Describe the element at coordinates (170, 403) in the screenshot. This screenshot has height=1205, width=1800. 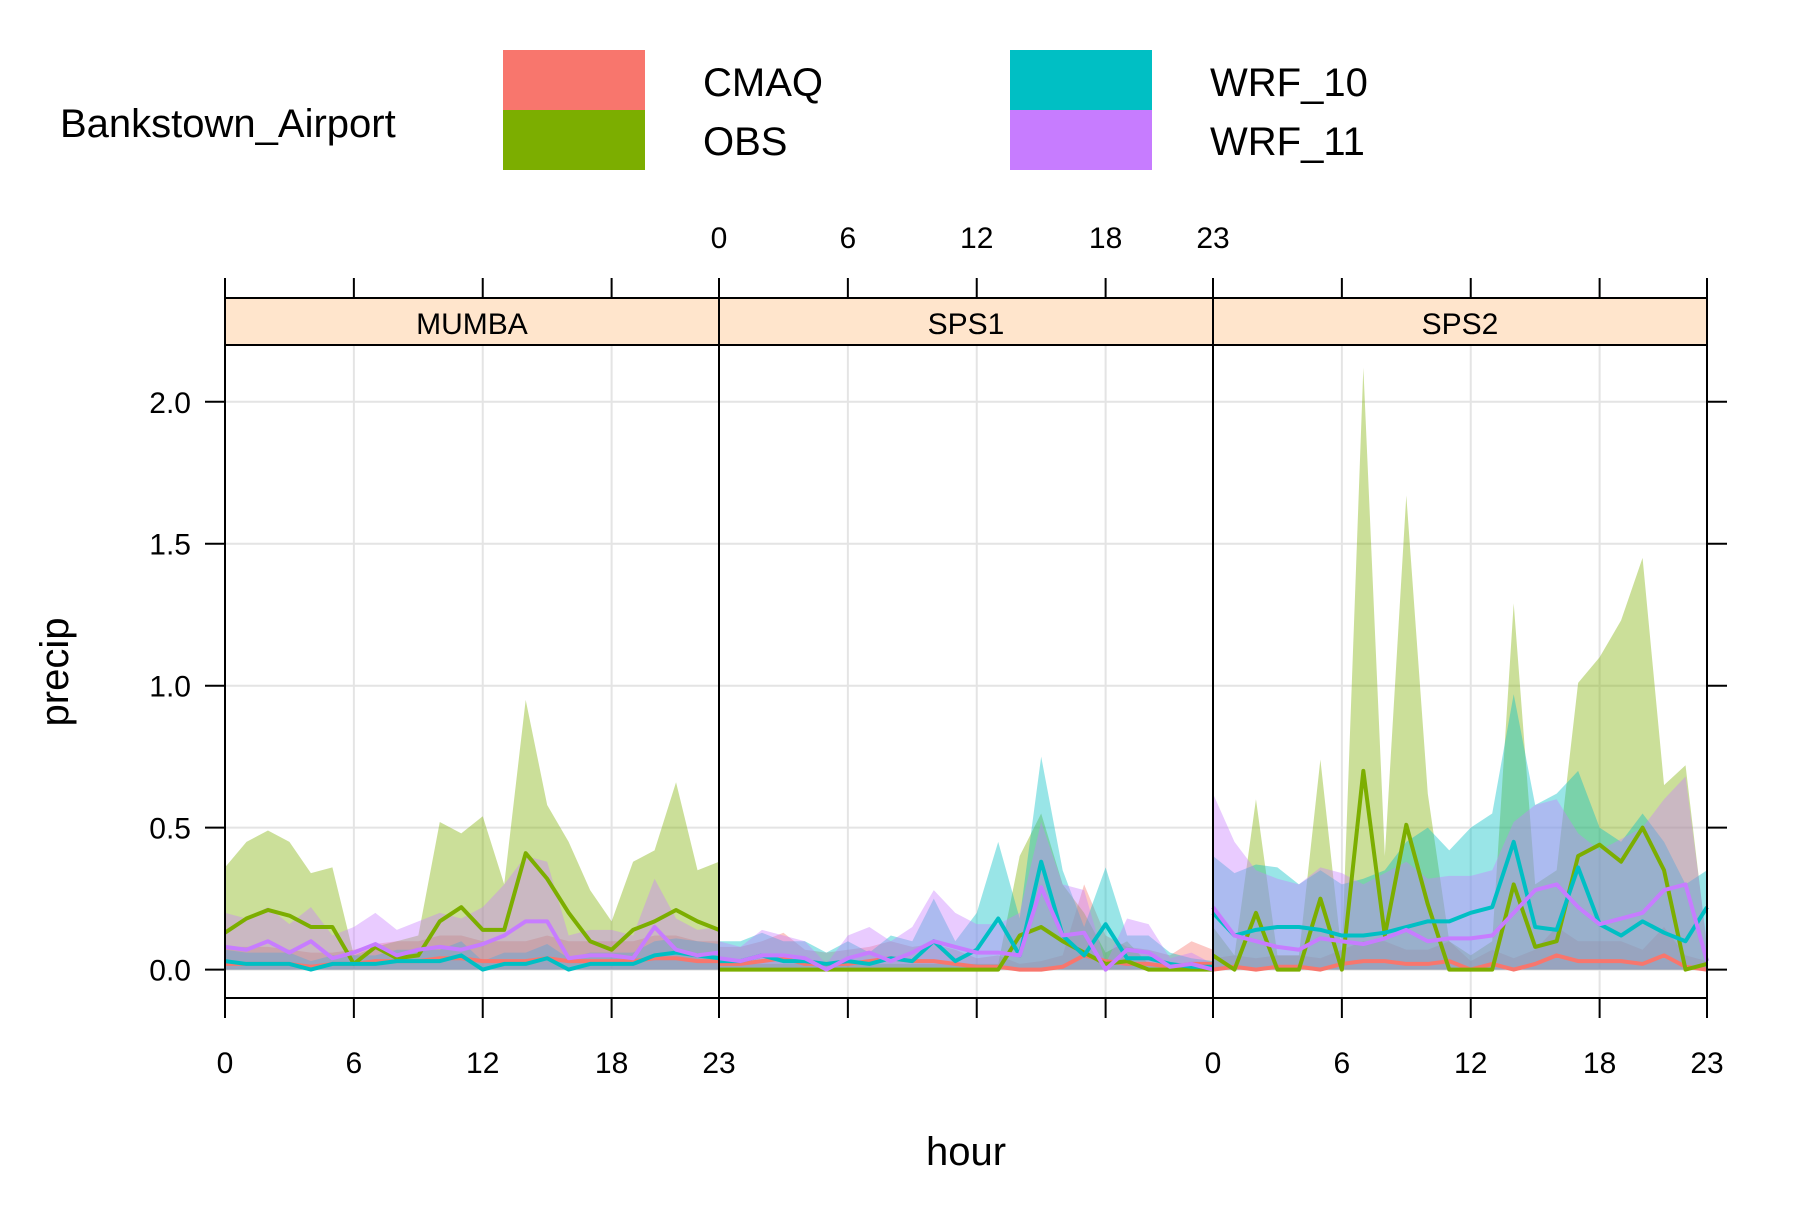
I see `y-tick-label: 2.0` at that location.